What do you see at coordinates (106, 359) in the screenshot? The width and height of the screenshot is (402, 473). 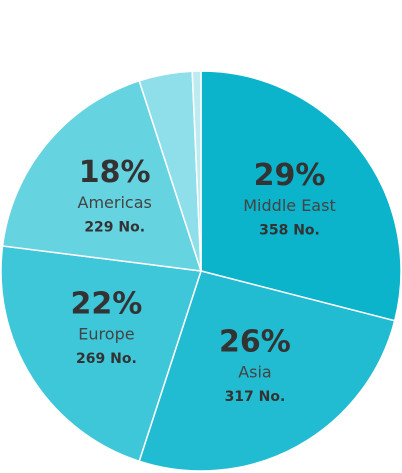 I see `slice-count: 269 No.` at bounding box center [106, 359].